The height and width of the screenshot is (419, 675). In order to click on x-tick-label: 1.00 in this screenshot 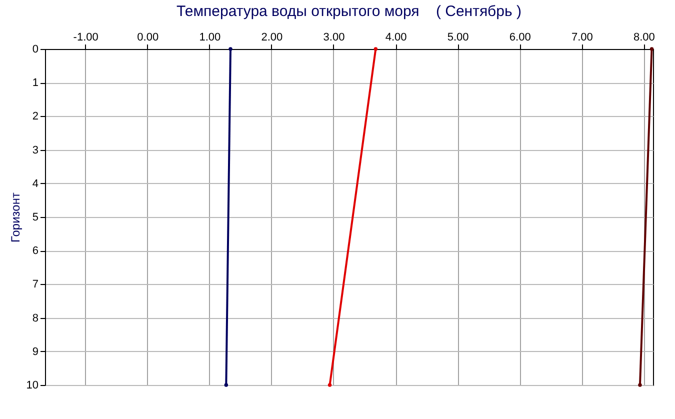, I will do `click(210, 38)`.